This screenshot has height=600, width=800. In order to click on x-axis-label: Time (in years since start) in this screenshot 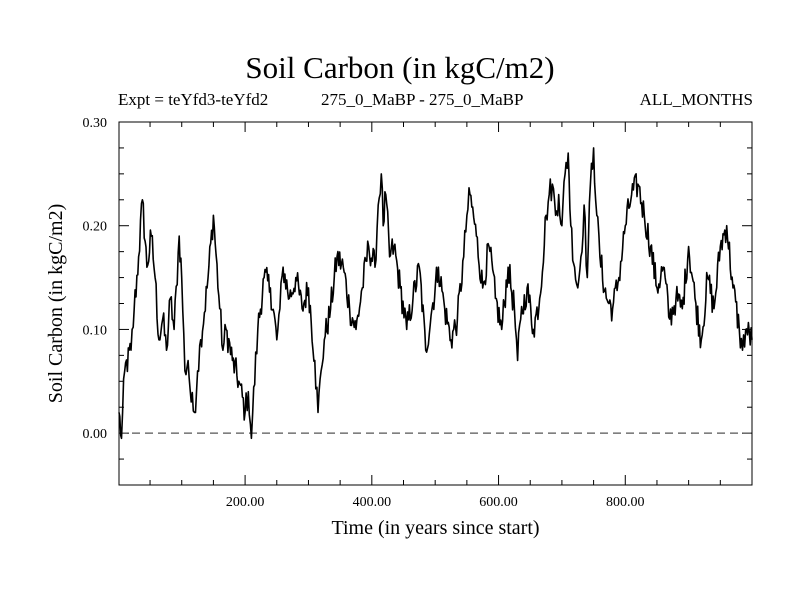, I will do `click(435, 528)`.